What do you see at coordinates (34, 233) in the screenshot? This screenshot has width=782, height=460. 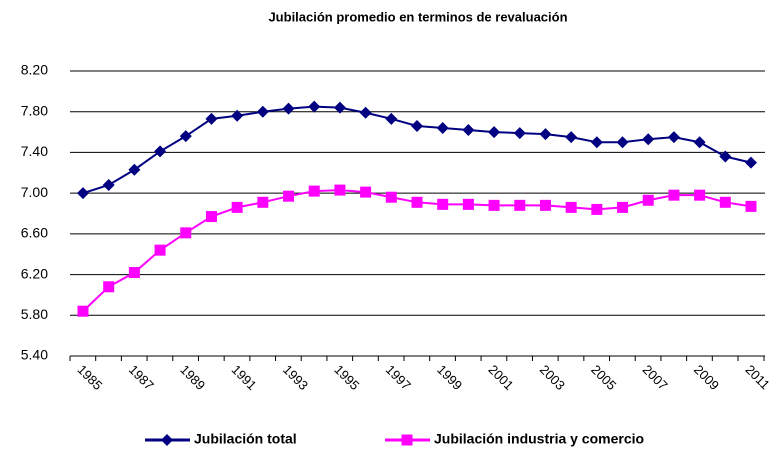 I see `y-tick-label: 6.60` at bounding box center [34, 233].